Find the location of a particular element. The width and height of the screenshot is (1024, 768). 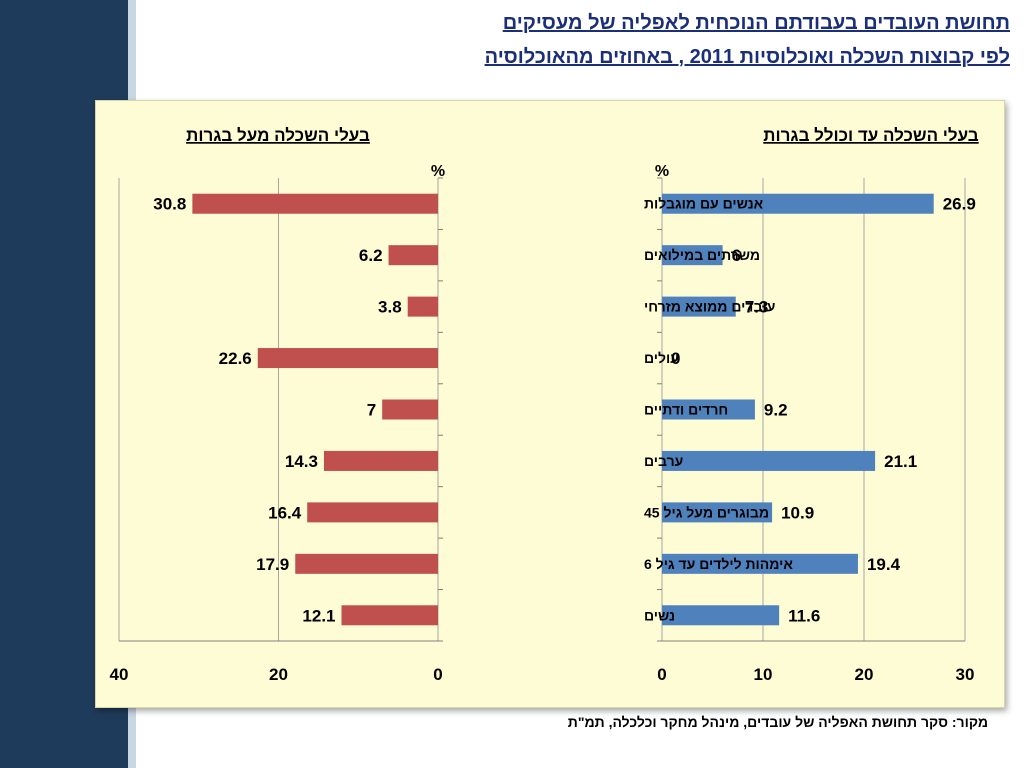

right-data-label: 7.3 is located at coordinates (757, 307).